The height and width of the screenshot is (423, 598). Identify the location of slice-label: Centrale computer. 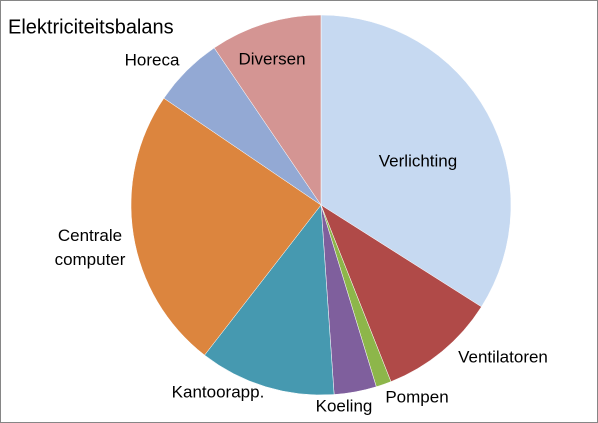
(90, 247).